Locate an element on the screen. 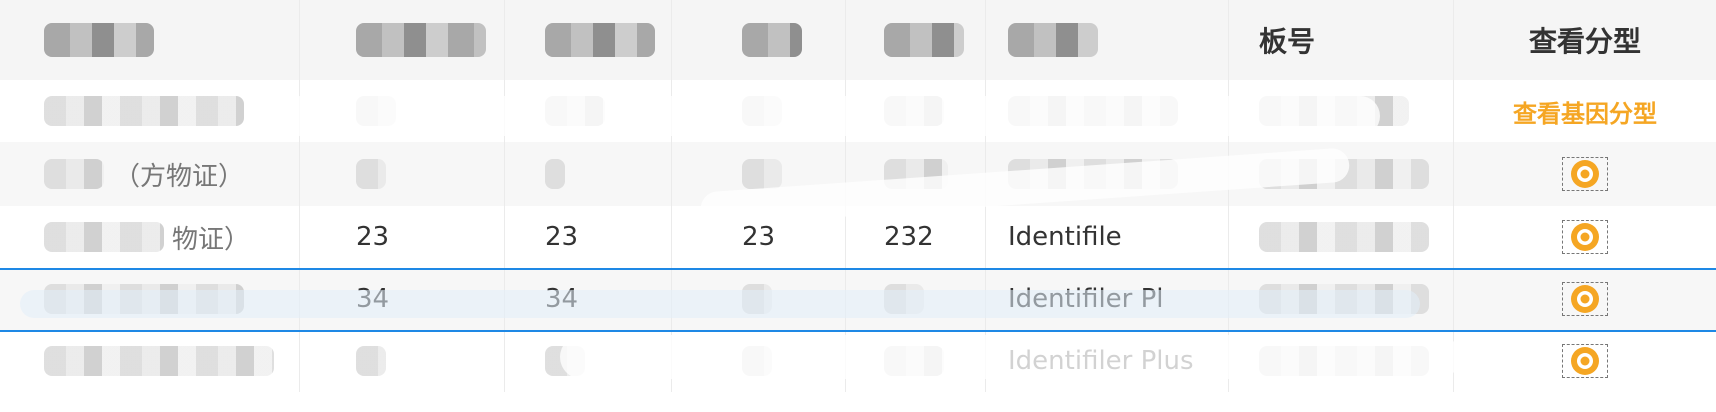 The image size is (1716, 412). selection-border-top is located at coordinates (858, 269).